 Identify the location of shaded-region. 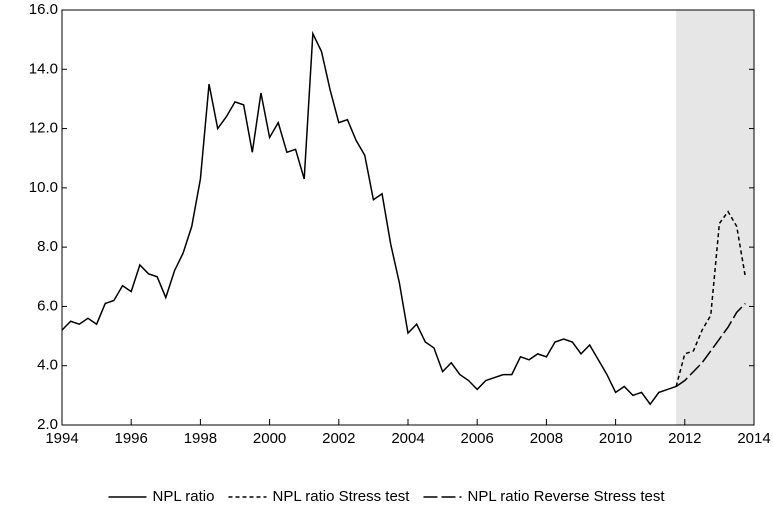
(715, 217).